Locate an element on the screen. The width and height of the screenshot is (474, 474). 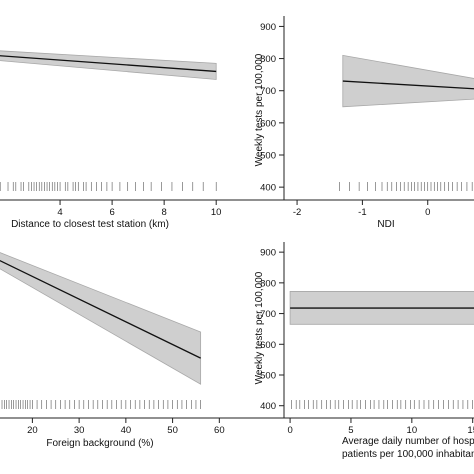
x-axis-title: NDI is located at coordinates (385, 224).